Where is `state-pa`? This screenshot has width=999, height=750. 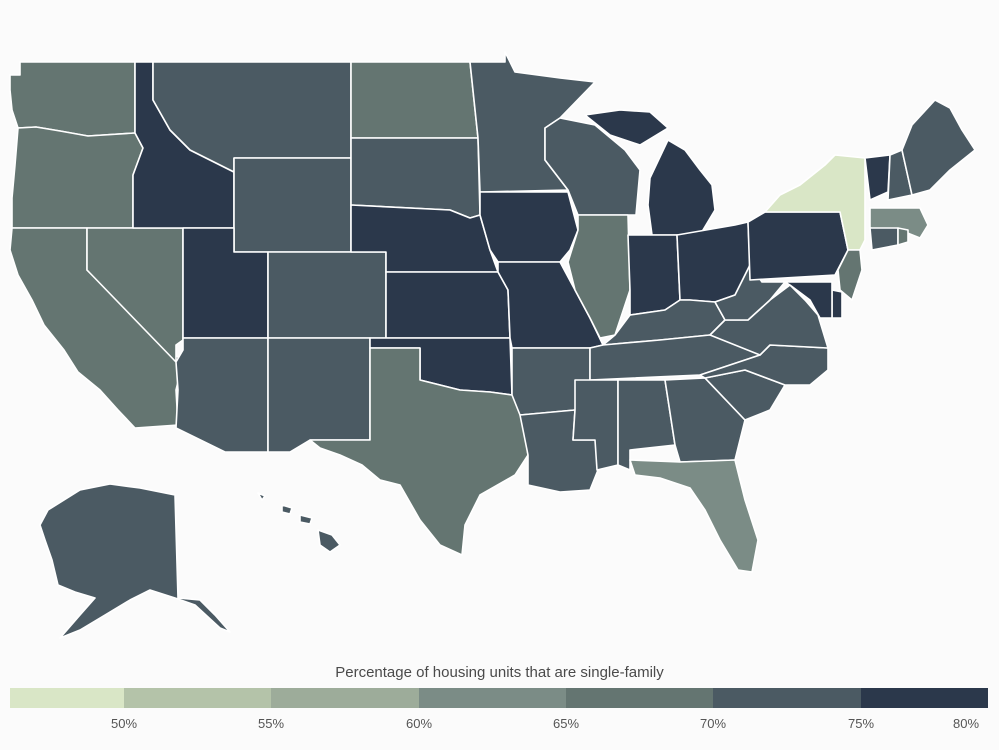
state-pa is located at coordinates (798, 246).